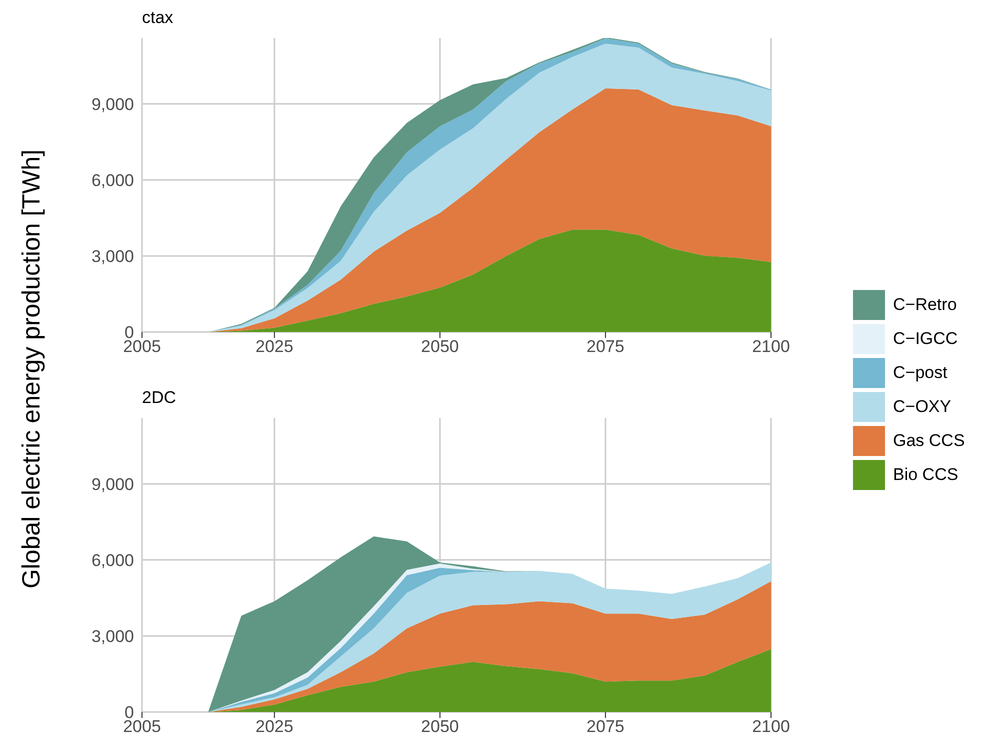 The height and width of the screenshot is (738, 992). Describe the element at coordinates (32, 369) in the screenshot. I see `y-axis-title: Global electric energy production [TWh]` at that location.